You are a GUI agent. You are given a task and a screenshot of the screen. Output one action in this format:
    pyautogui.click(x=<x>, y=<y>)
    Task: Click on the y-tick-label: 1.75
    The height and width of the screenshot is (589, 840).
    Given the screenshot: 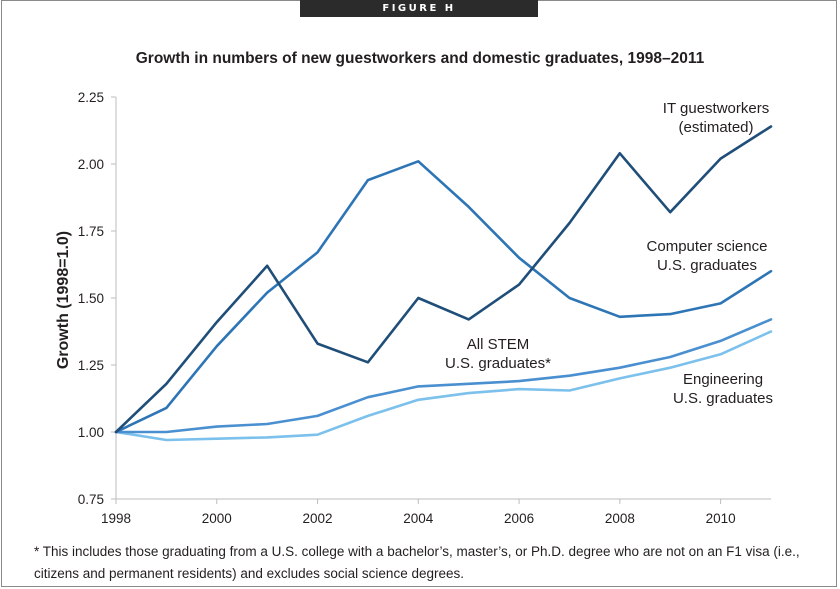 What is the action you would take?
    pyautogui.click(x=91, y=231)
    